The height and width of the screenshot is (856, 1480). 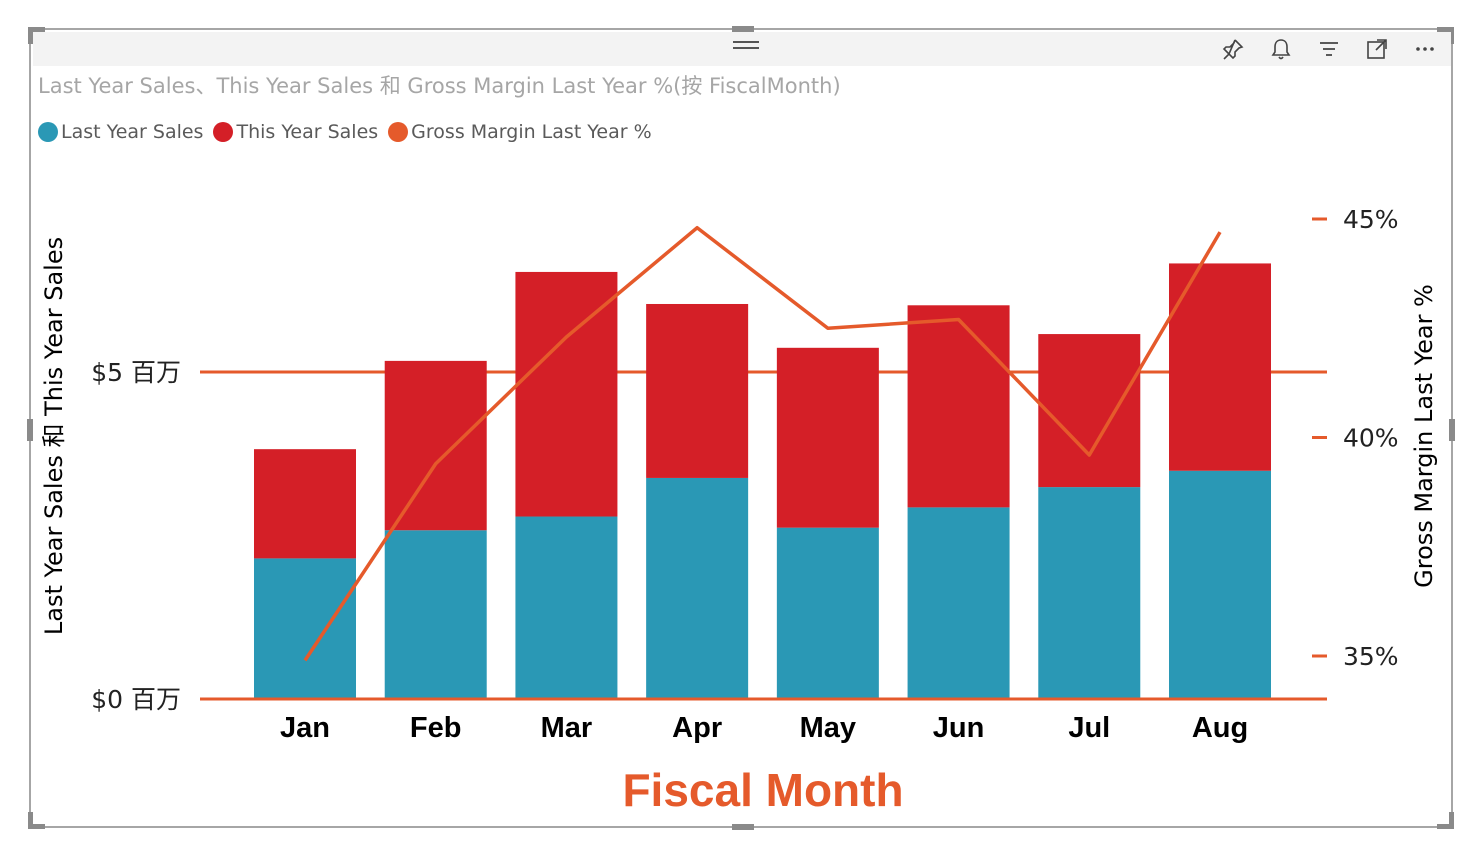 What do you see at coordinates (1371, 219) in the screenshot?
I see `y2-tick-label: 45%` at bounding box center [1371, 219].